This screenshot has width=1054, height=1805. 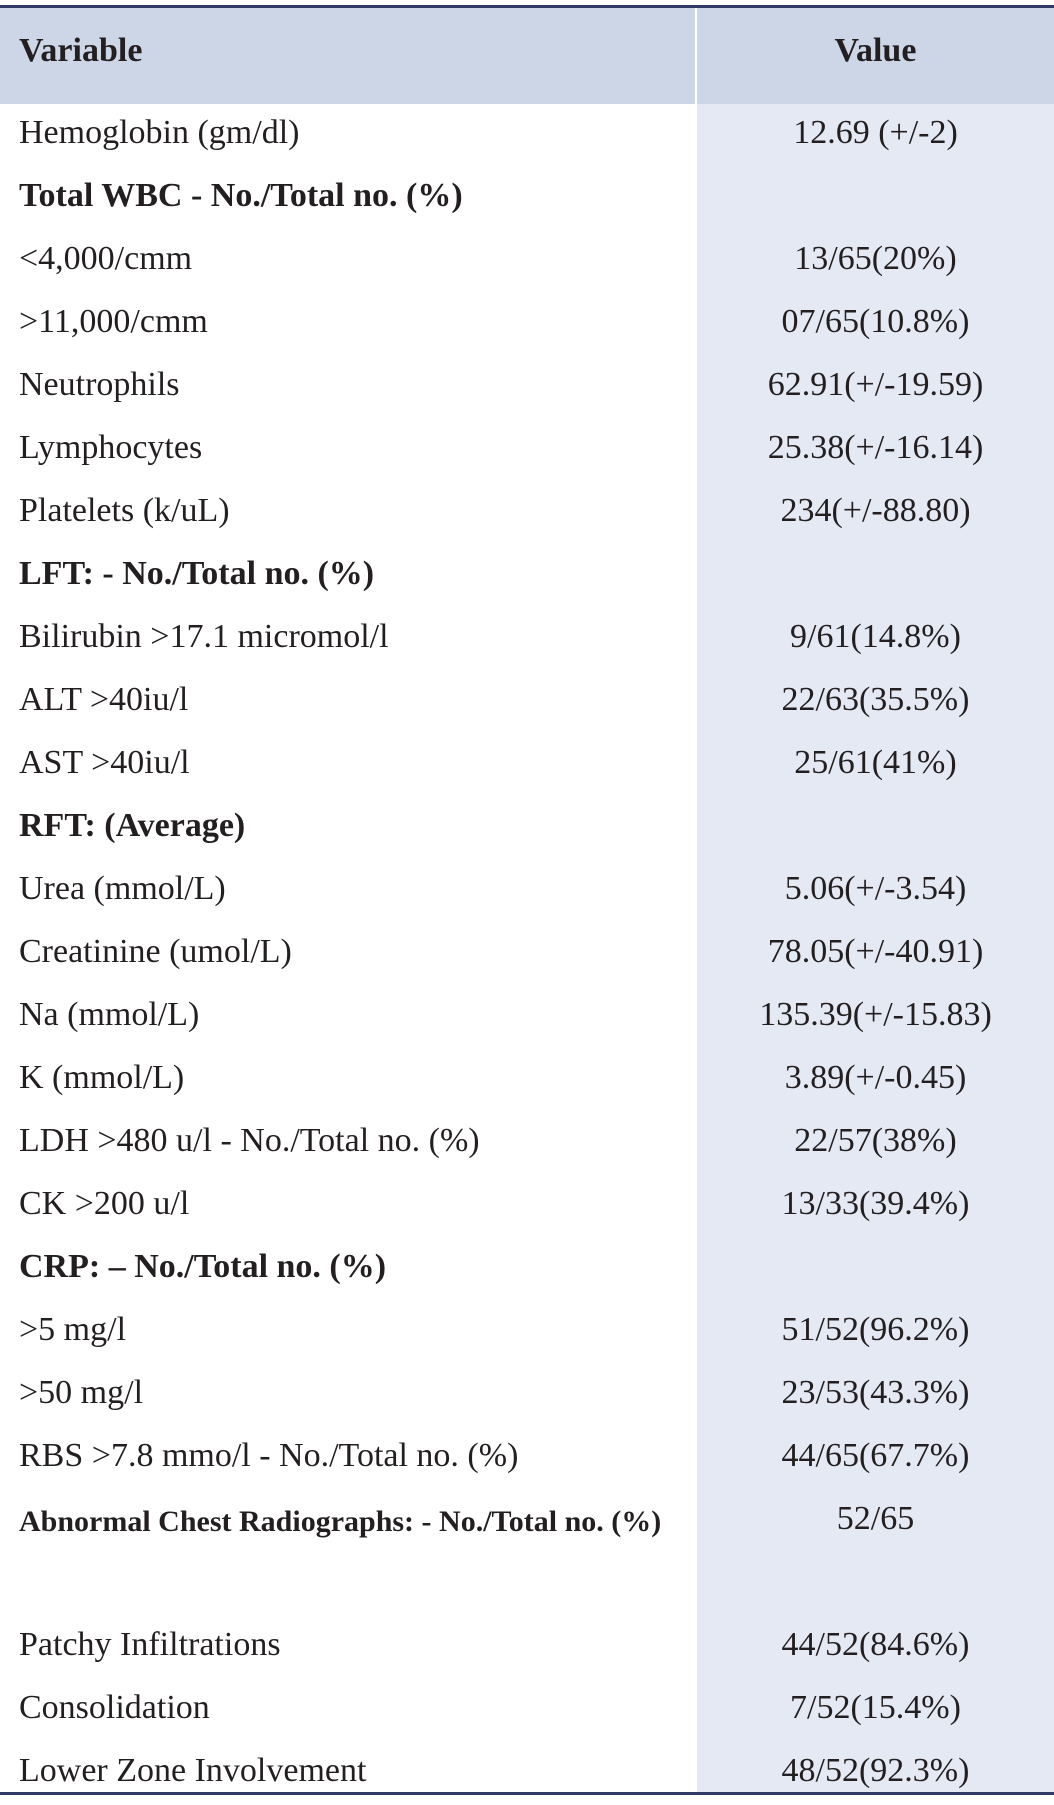 What do you see at coordinates (527, 324) in the screenshot?
I see `table-row: >11,000/cmm 07/65(10.8%)` at bounding box center [527, 324].